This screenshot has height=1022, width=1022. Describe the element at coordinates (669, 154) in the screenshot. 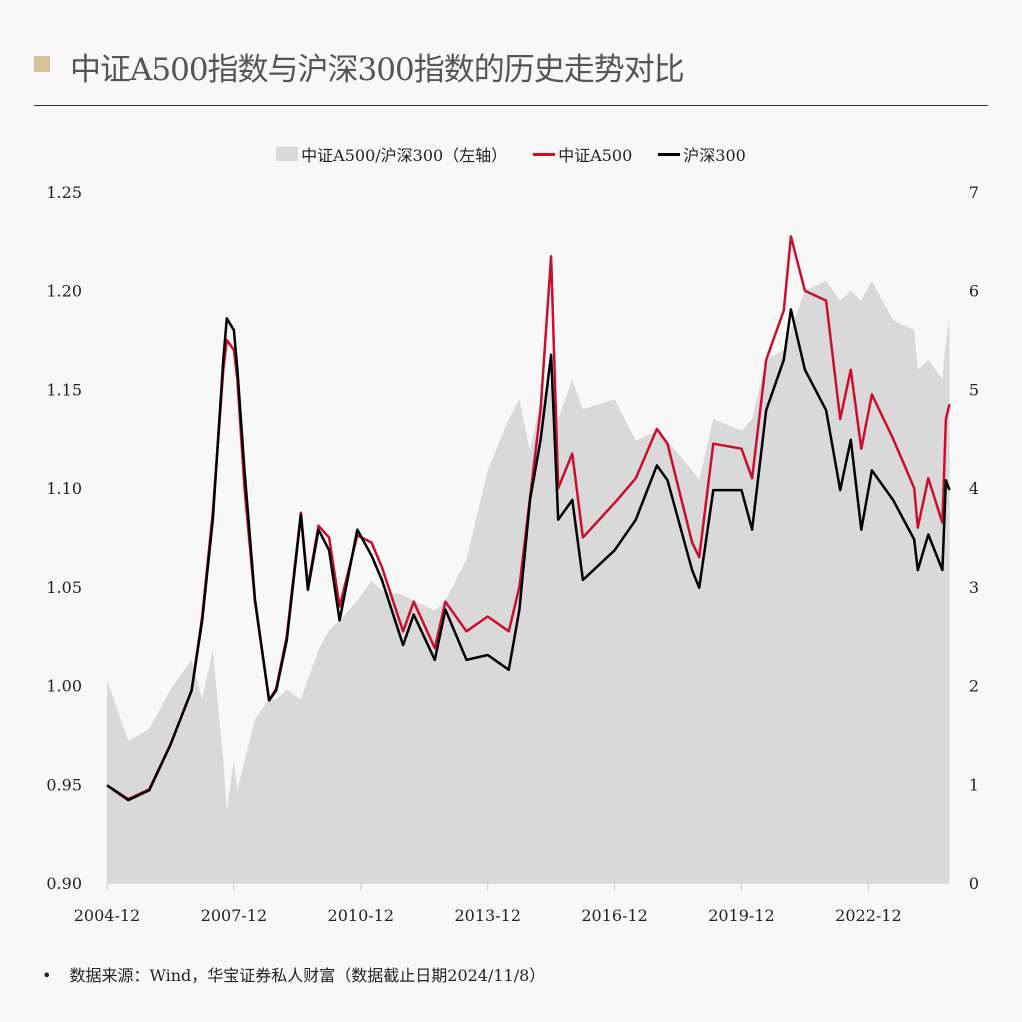

I see `legend-swatch-hs300` at that location.